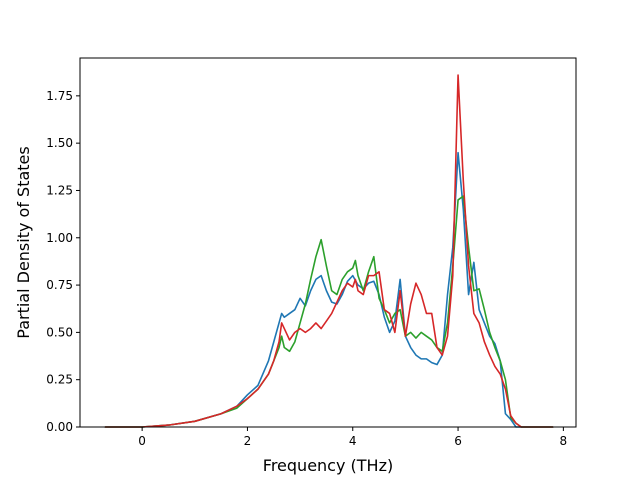 The image size is (640, 480). What do you see at coordinates (564, 441) in the screenshot?
I see `x-tick-label: 8` at bounding box center [564, 441].